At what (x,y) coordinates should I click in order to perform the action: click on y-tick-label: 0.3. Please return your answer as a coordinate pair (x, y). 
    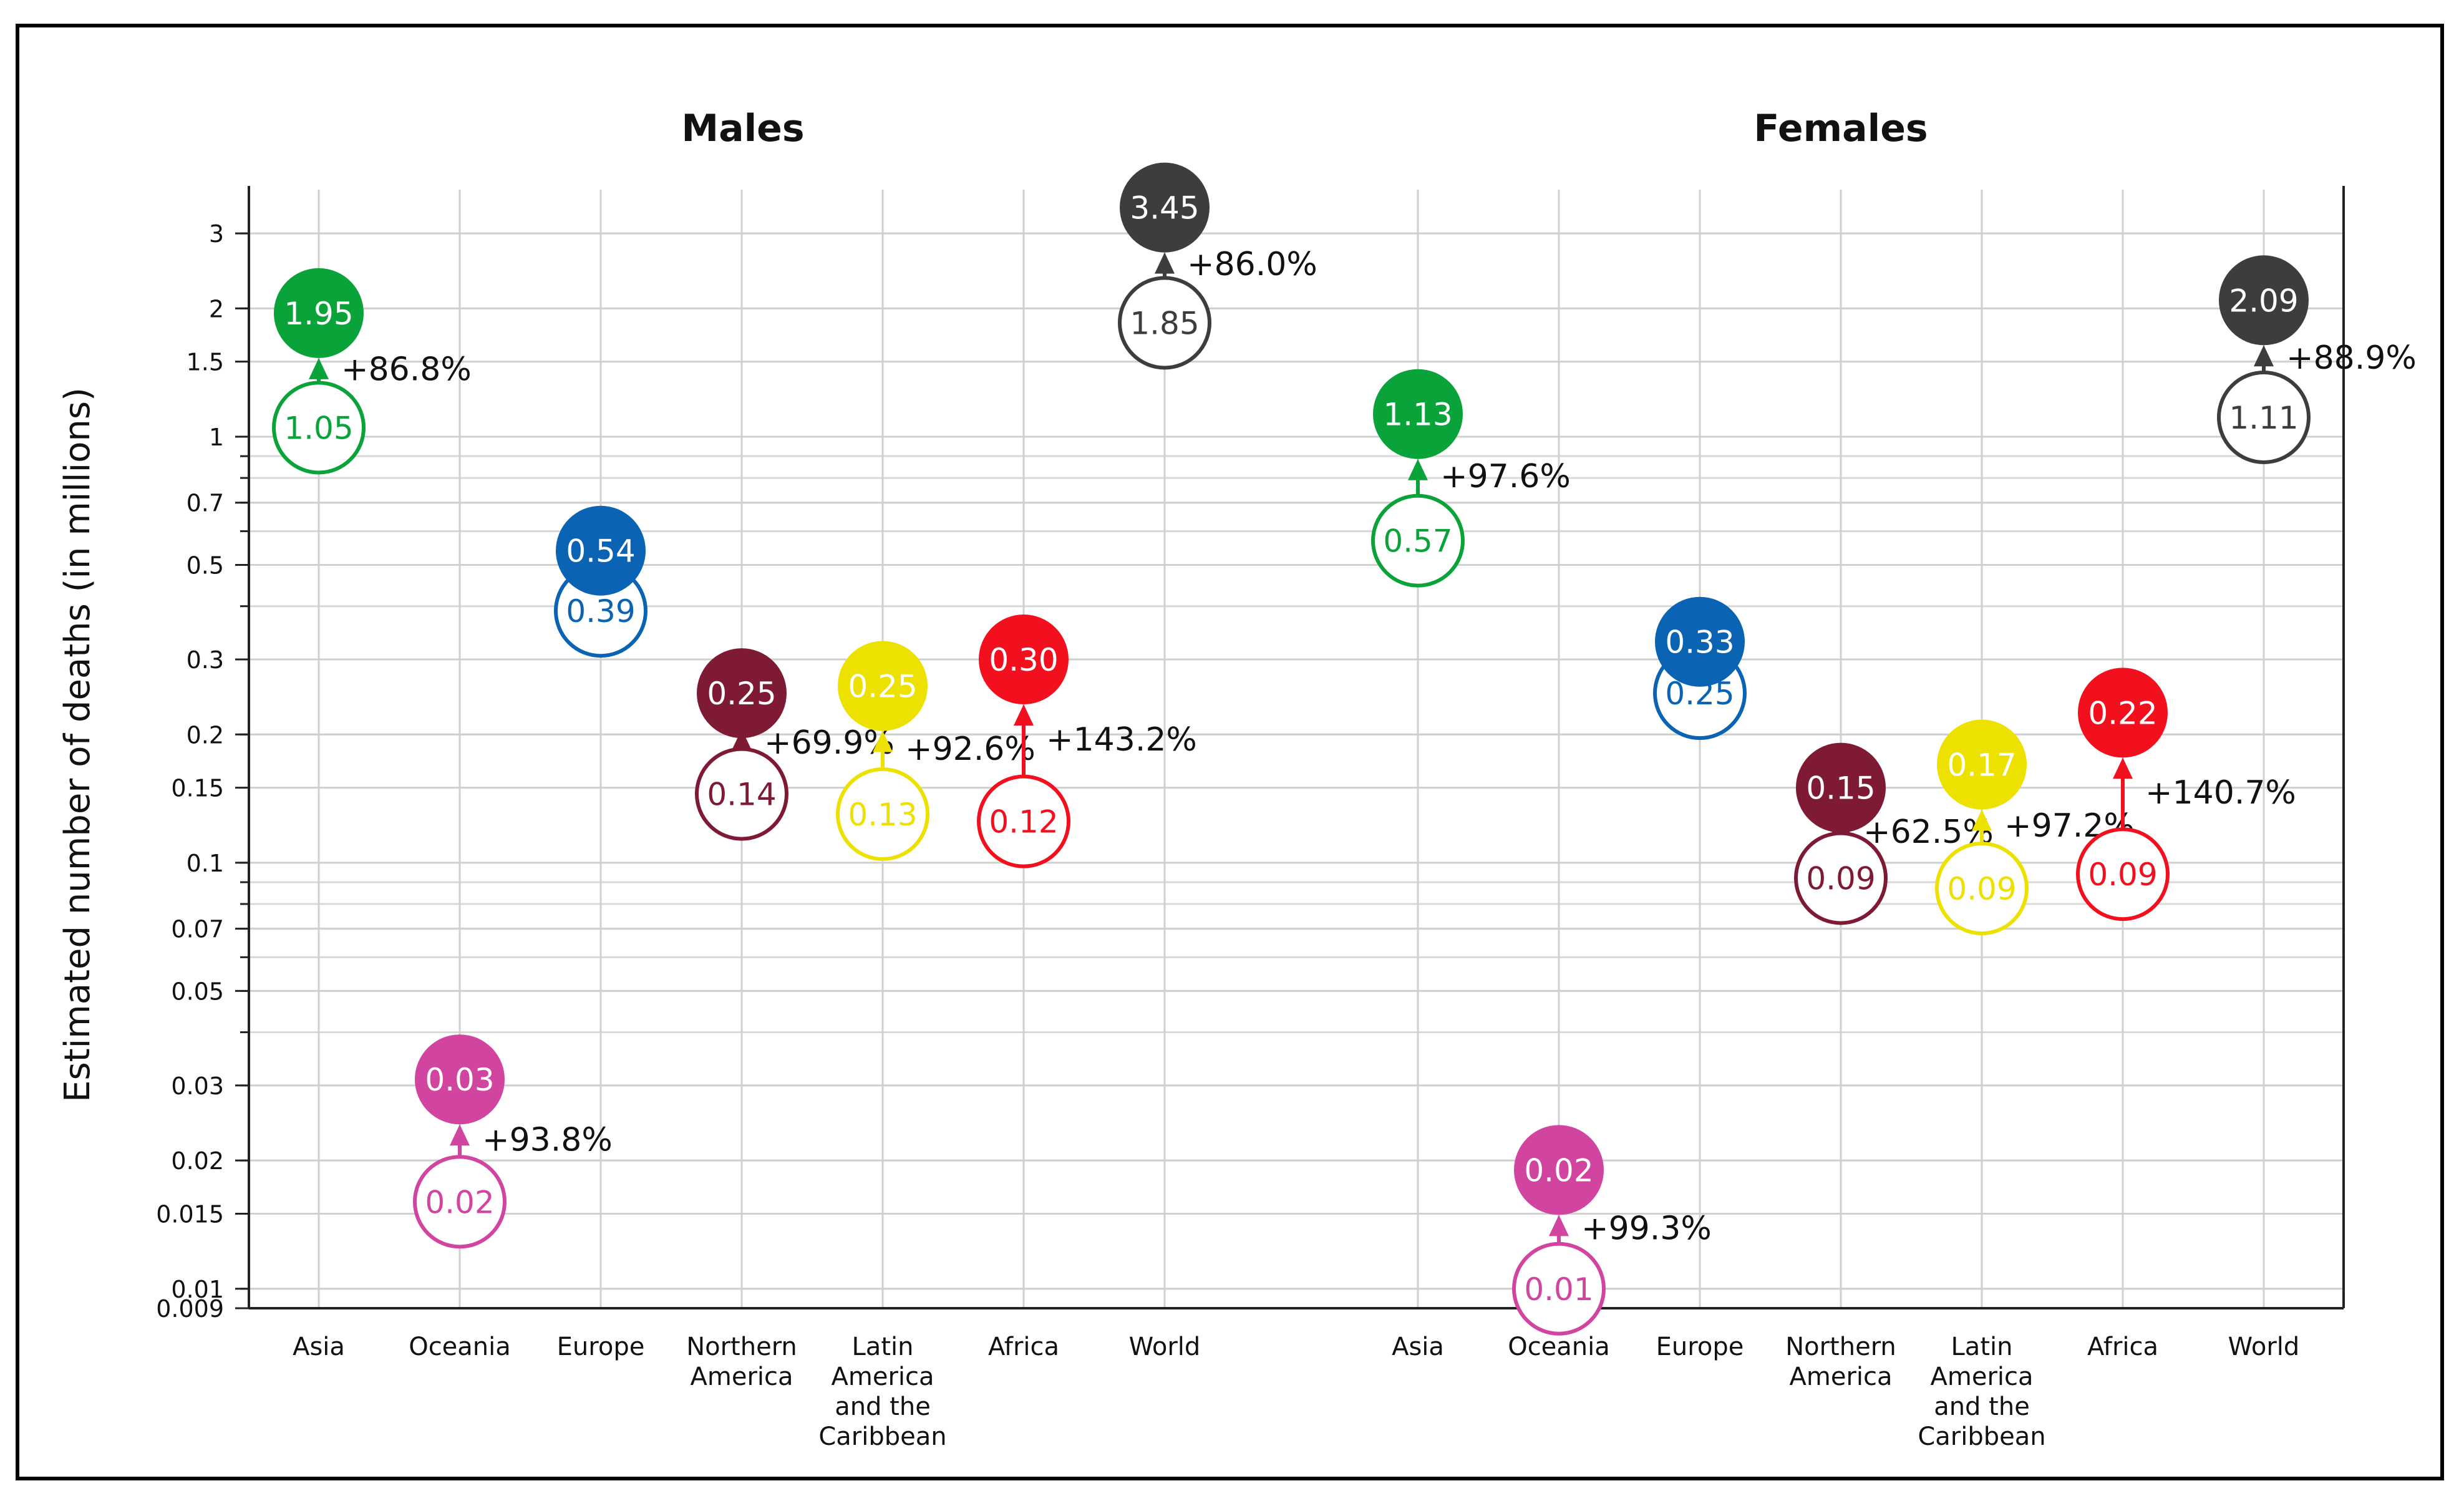
    Looking at the image, I should click on (205, 660).